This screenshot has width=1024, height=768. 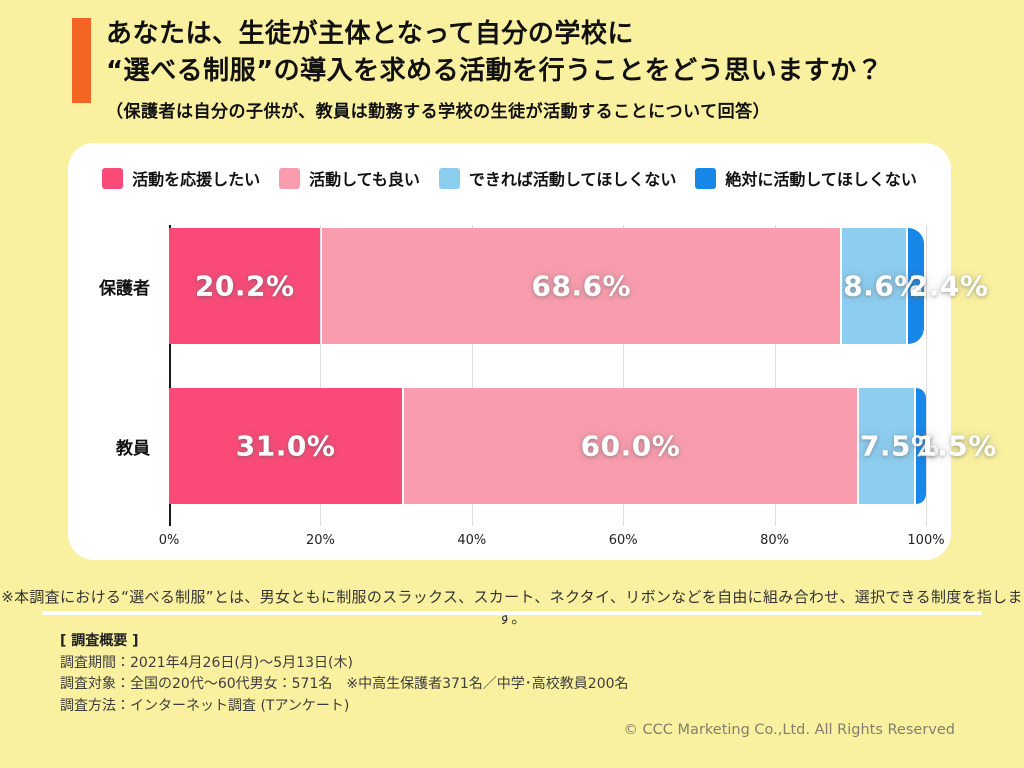 What do you see at coordinates (81, 60) in the screenshot?
I see `title-accent-bar` at bounding box center [81, 60].